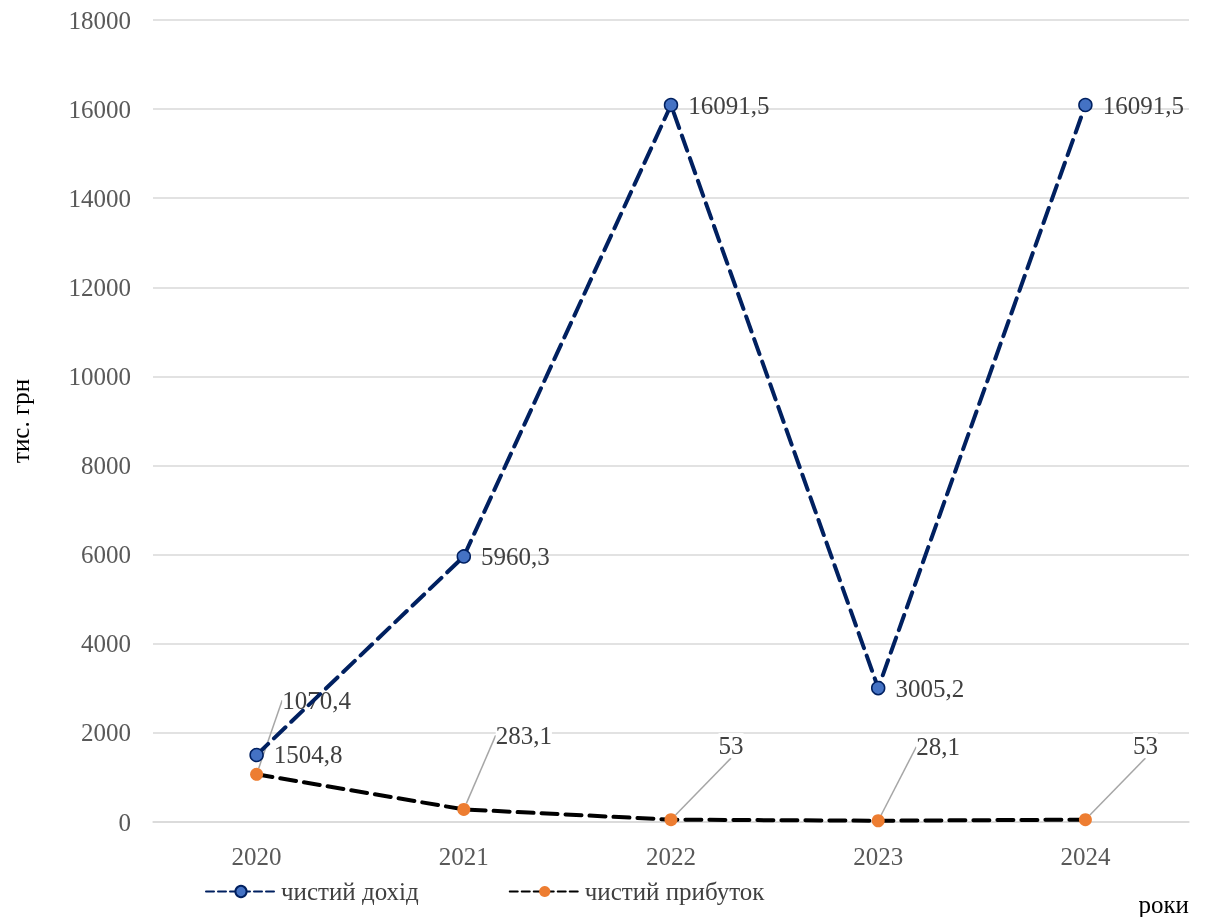 This screenshot has width=1224, height=917. I want to click on y-tick-label: 4000, so click(106, 644).